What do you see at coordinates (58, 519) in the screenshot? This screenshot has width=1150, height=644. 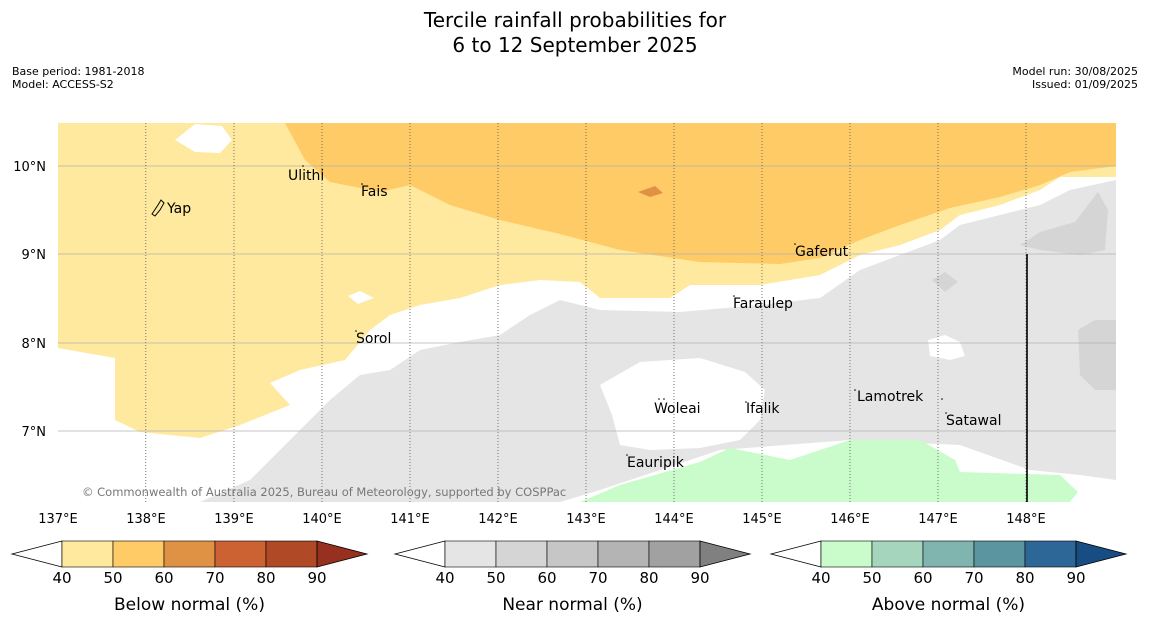 I see `lon-label: 137°E` at bounding box center [58, 519].